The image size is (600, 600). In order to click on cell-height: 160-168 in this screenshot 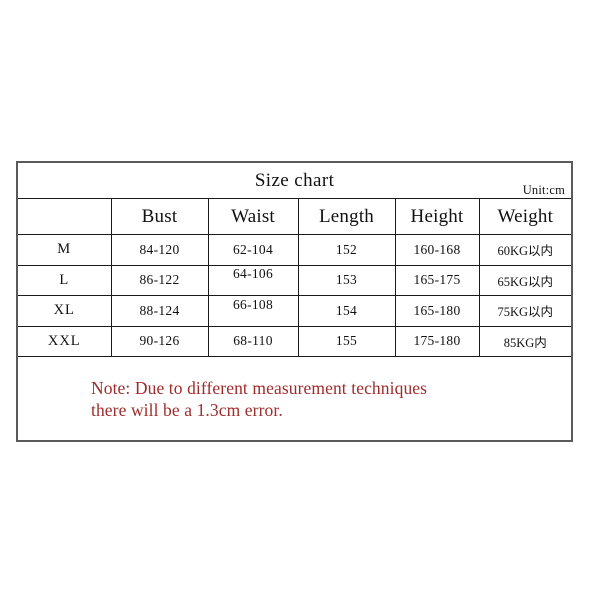, I will do `click(437, 250)`.